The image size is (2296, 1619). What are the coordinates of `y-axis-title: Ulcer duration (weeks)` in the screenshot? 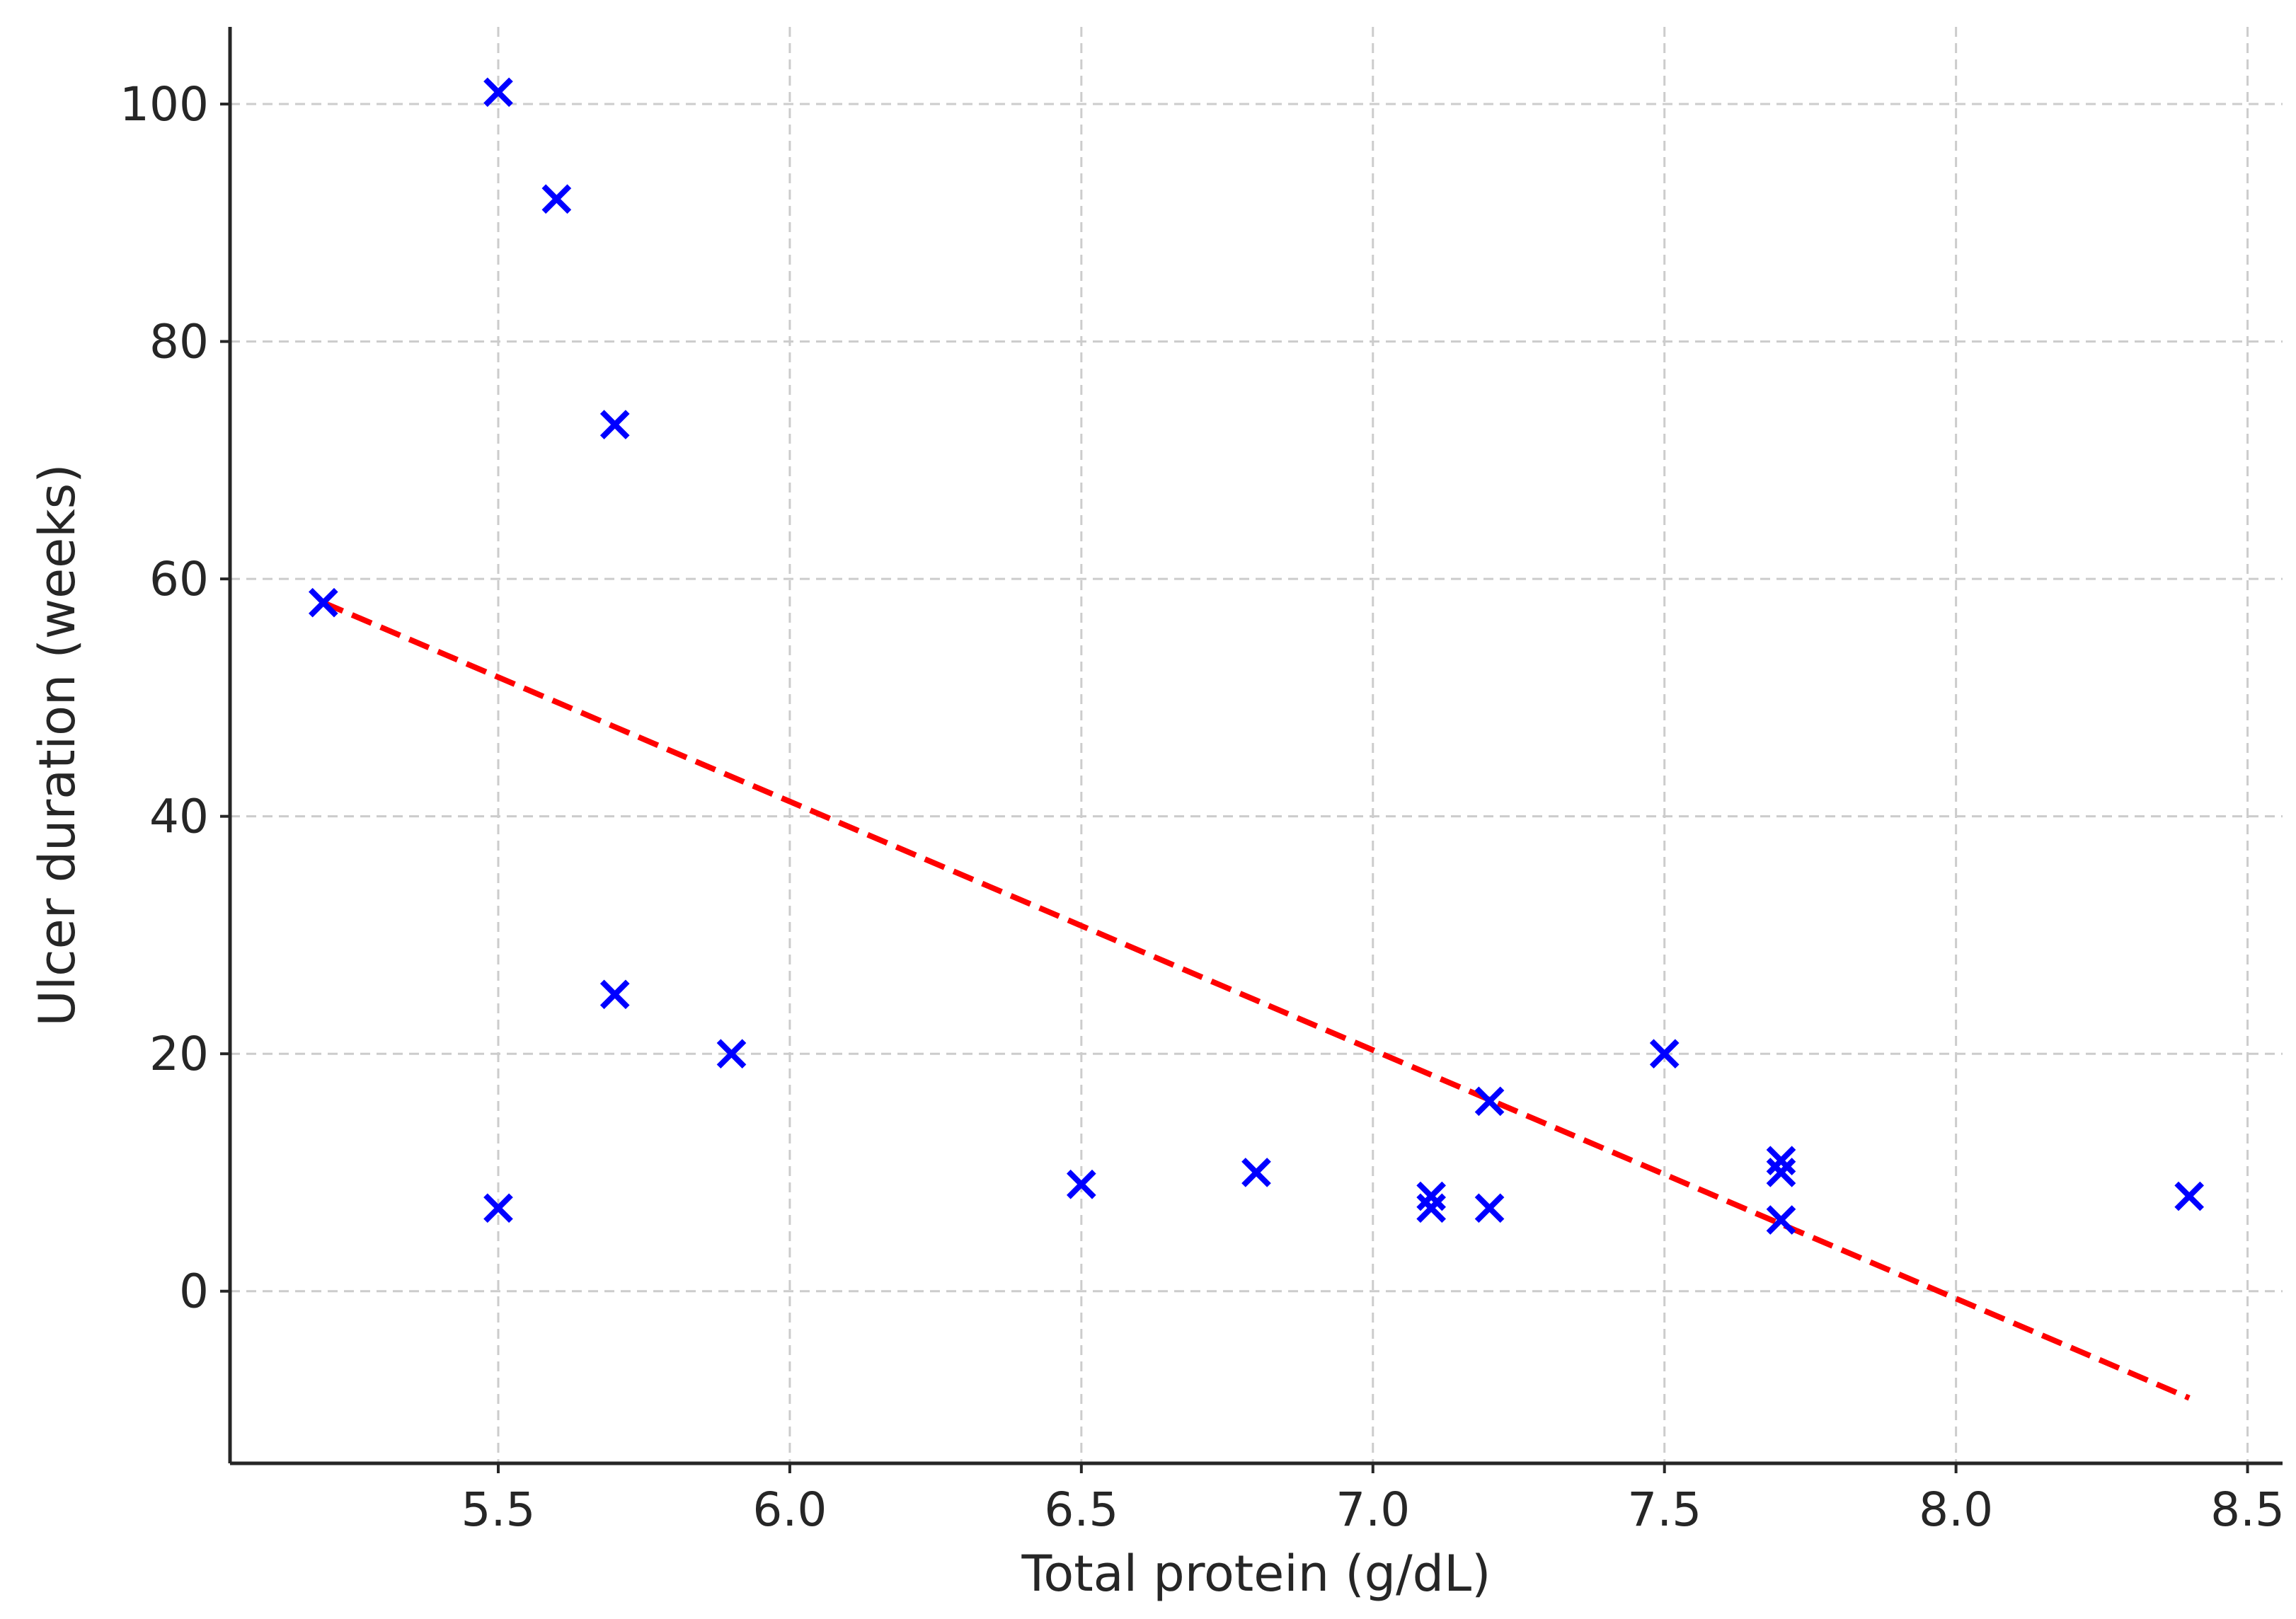 It's located at (57, 744).